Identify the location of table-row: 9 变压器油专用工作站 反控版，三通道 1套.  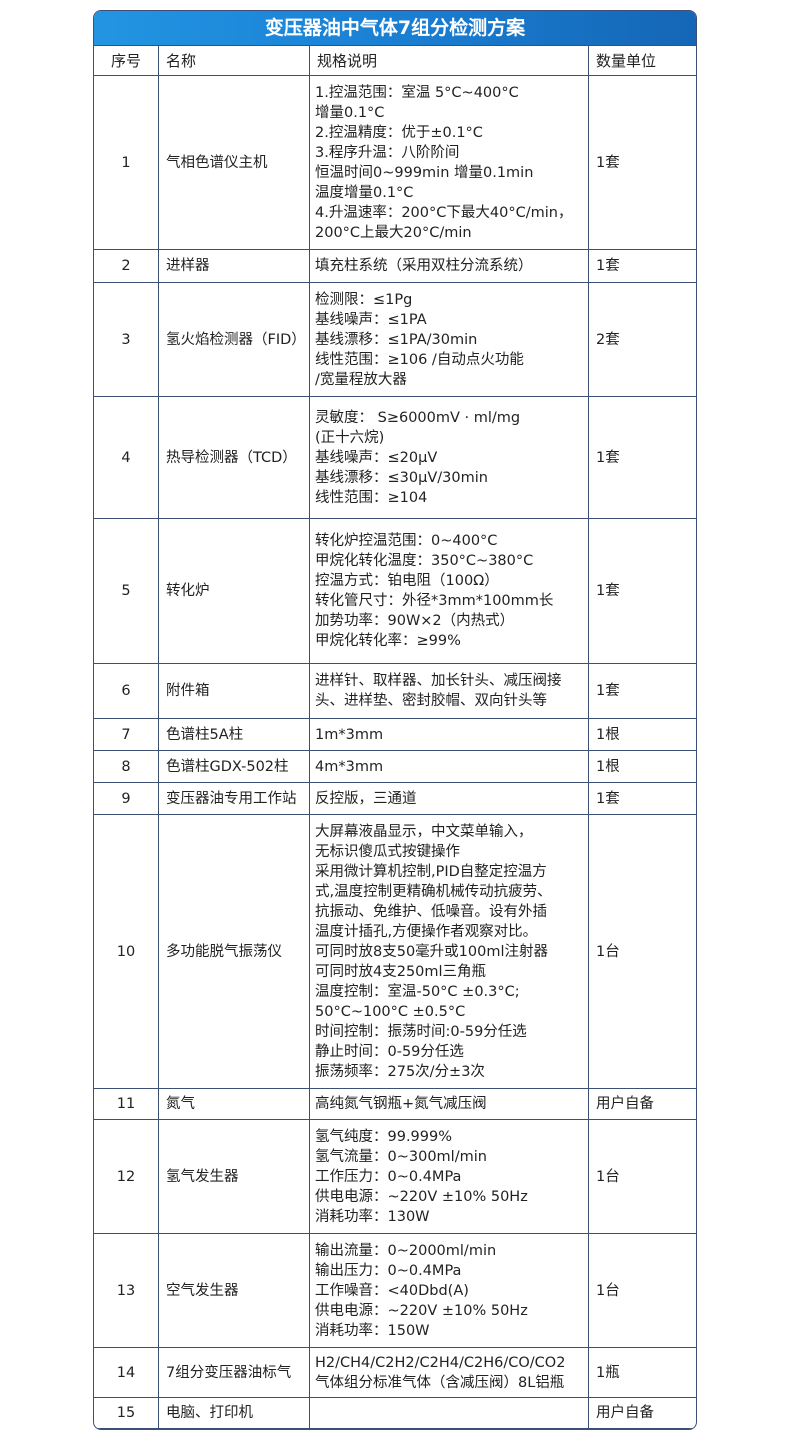
(395, 798).